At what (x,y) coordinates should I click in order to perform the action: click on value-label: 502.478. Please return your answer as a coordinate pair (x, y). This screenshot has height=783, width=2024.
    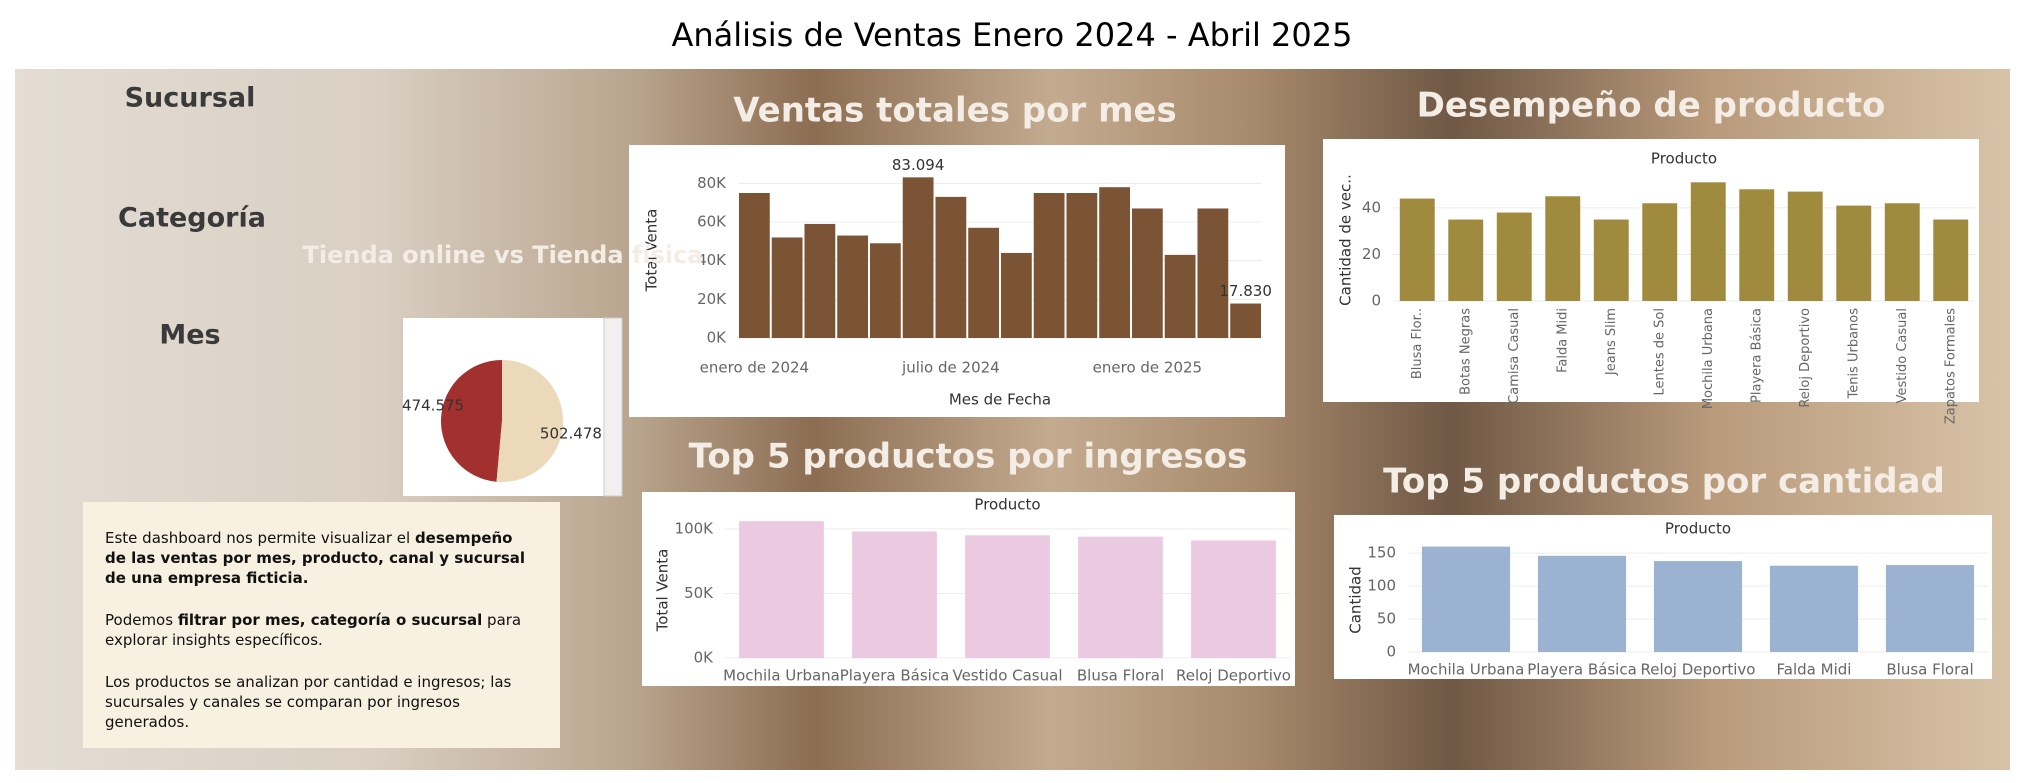
    Looking at the image, I should click on (571, 433).